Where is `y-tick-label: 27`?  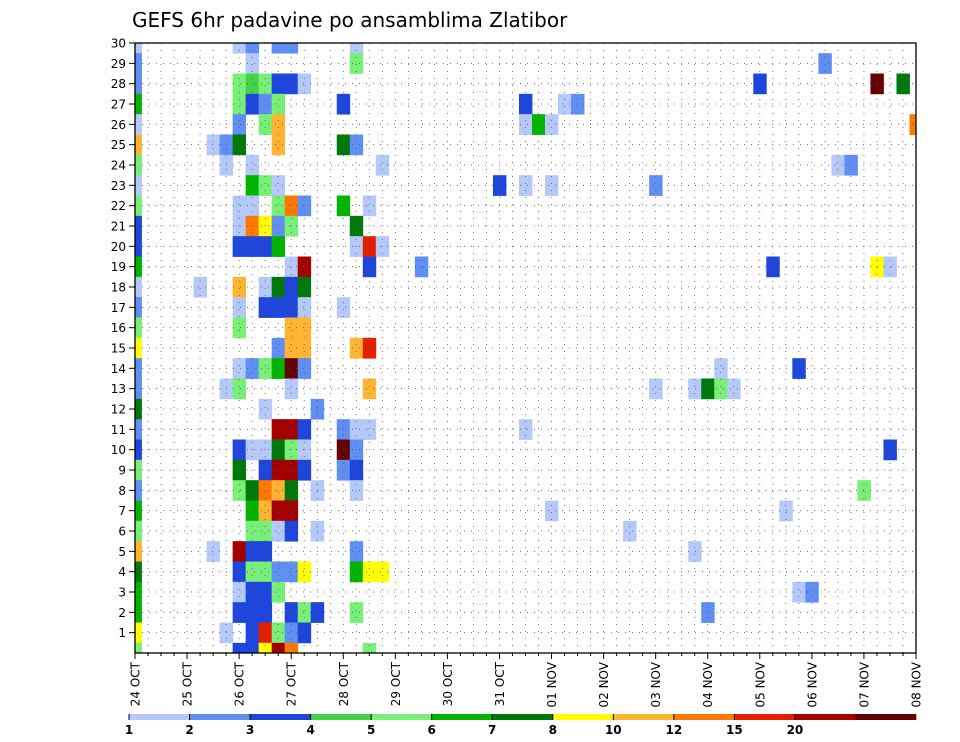
y-tick-label: 27 is located at coordinates (118, 105).